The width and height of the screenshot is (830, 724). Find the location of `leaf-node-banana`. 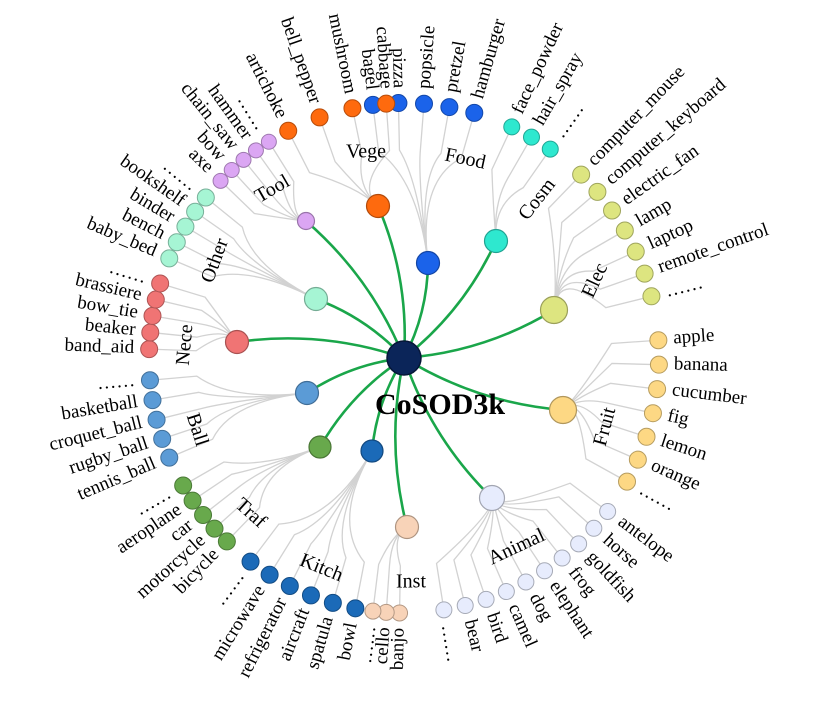

leaf-node-banana is located at coordinates (658, 364).